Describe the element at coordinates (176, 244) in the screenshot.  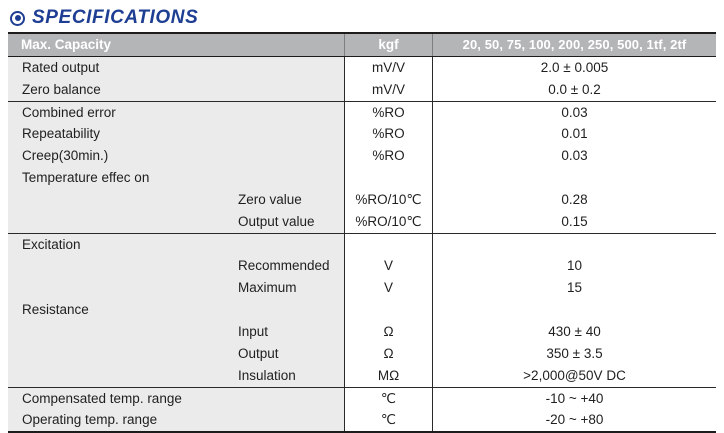
I see `parameter-cell: Excitation` at that location.